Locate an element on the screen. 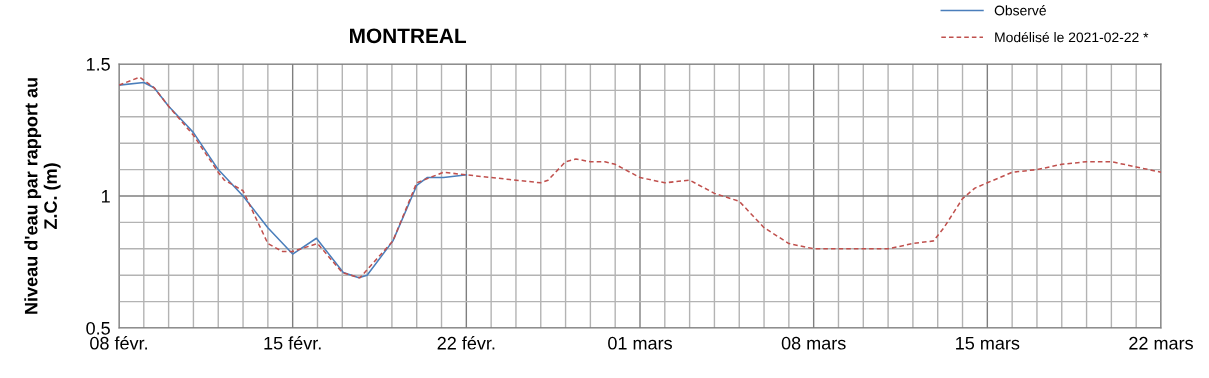  x-tick-label: 15 févr. is located at coordinates (292, 343).